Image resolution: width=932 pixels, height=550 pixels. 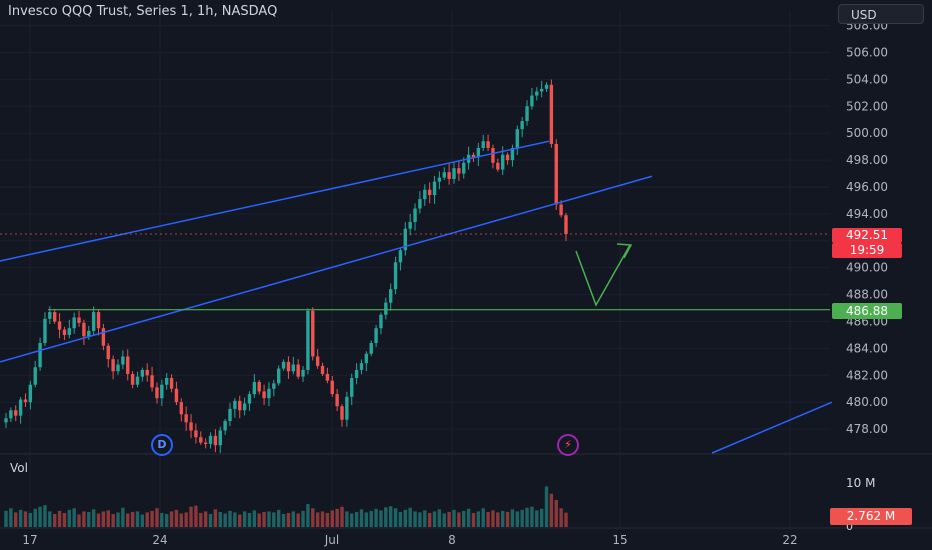 I want to click on projection-arrow, so click(x=603, y=275).